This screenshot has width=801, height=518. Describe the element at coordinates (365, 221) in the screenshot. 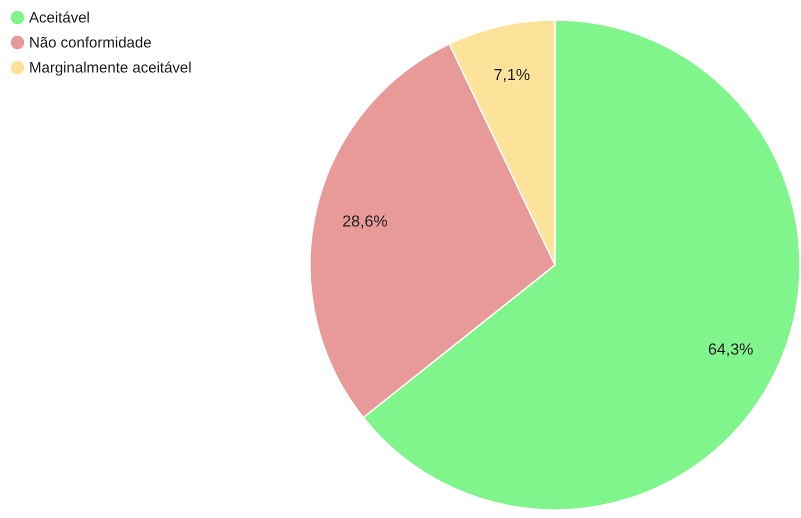

I see `data-label: 28,6%` at that location.